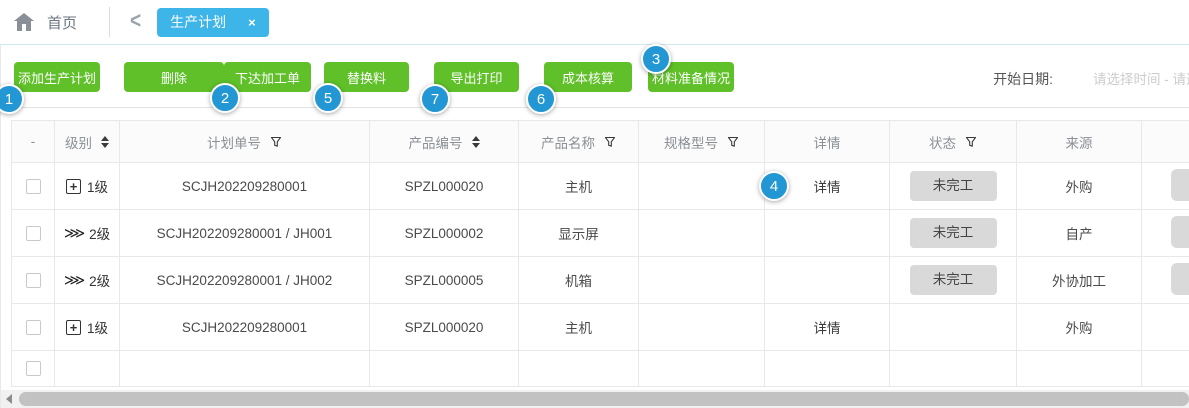 Image resolution: width=1189 pixels, height=408 pixels. What do you see at coordinates (578, 233) in the screenshot?
I see `product-name-cell: 显示屏` at bounding box center [578, 233].